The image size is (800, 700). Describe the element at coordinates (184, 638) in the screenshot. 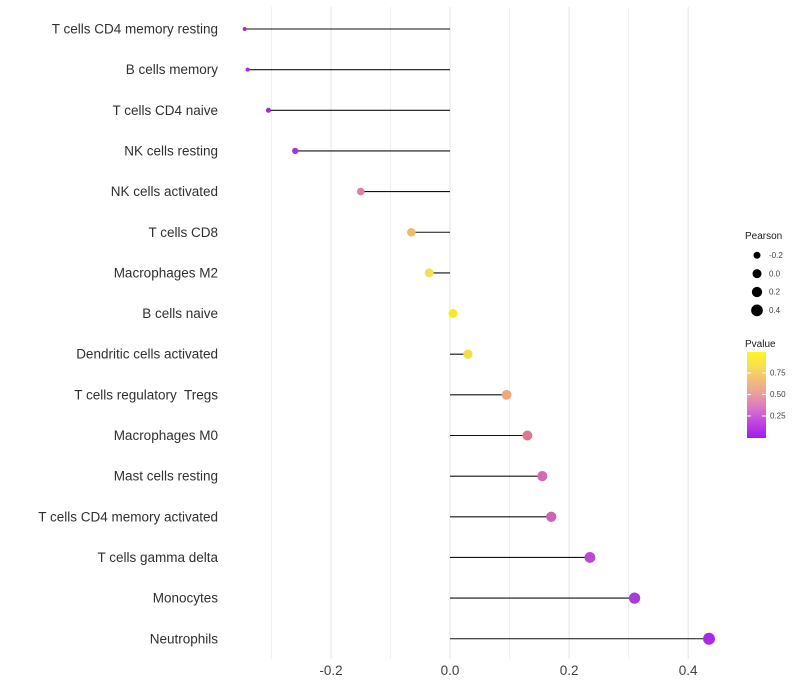

I see `y-axis-label: Neutrophils` at that location.